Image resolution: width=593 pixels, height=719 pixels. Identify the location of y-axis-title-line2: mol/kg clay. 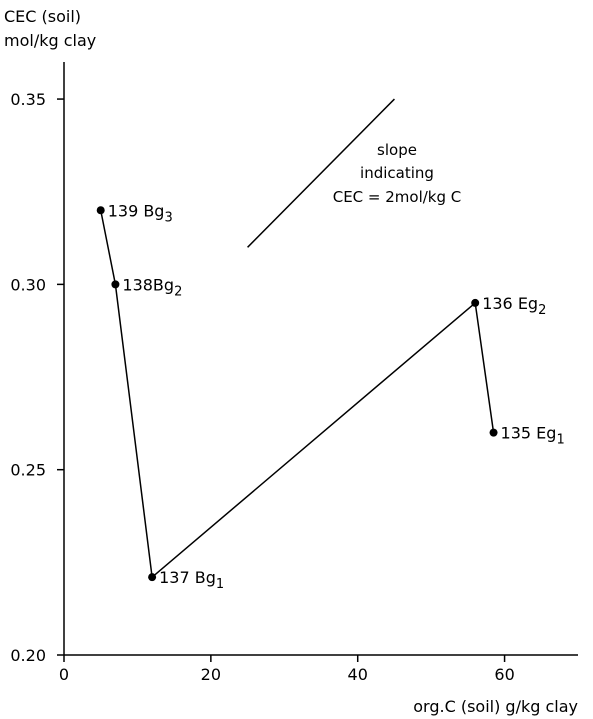
(50, 40).